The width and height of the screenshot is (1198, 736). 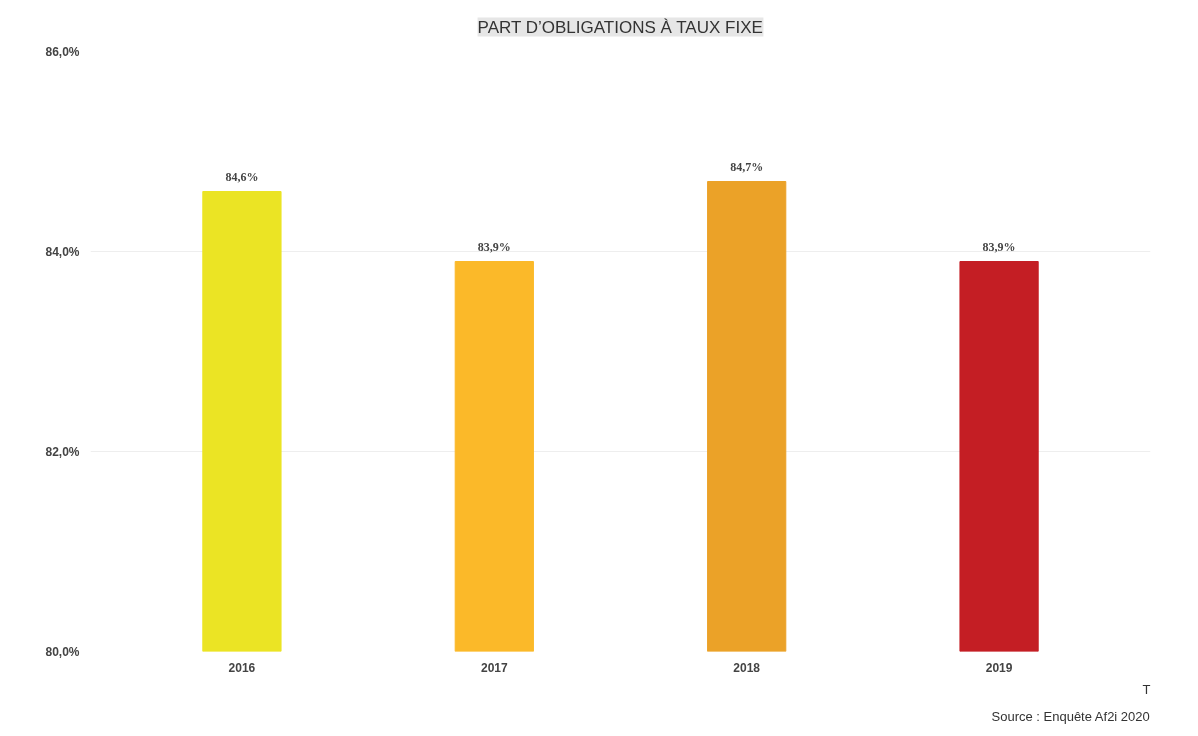 What do you see at coordinates (747, 166) in the screenshot?
I see `data-label: 84,7%` at bounding box center [747, 166].